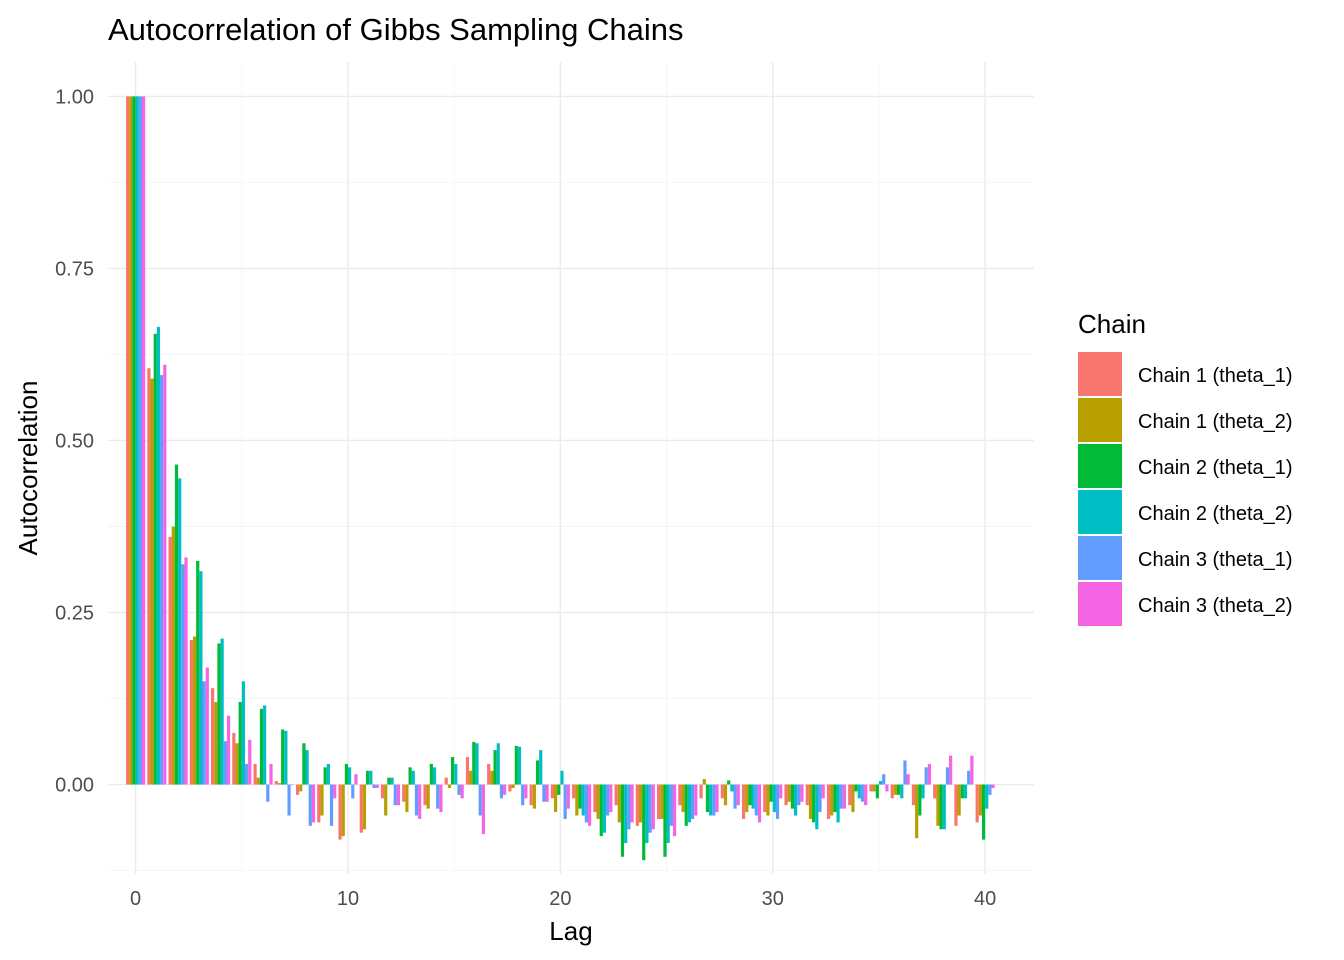  I want to click on x-tick-label: 20, so click(560, 899).